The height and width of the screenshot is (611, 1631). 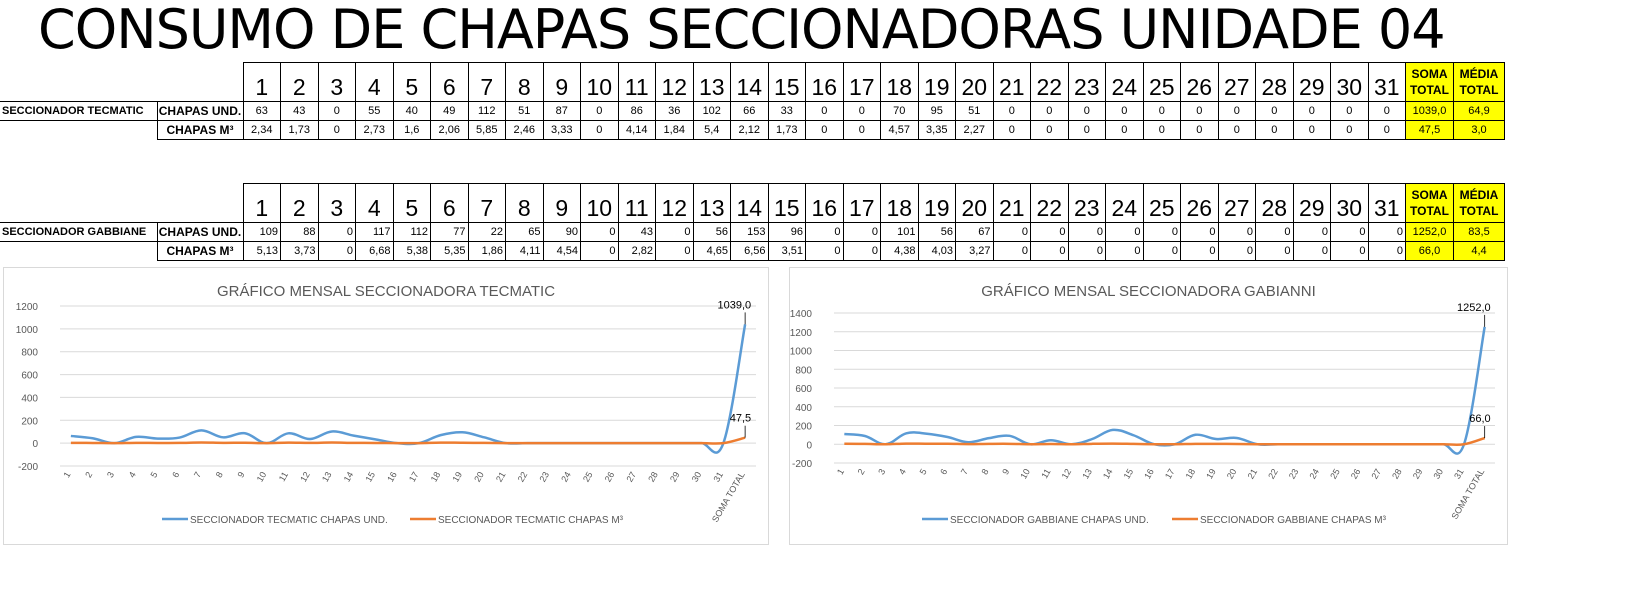 What do you see at coordinates (861, 203) in the screenshot?
I see `day-header: 17` at bounding box center [861, 203].